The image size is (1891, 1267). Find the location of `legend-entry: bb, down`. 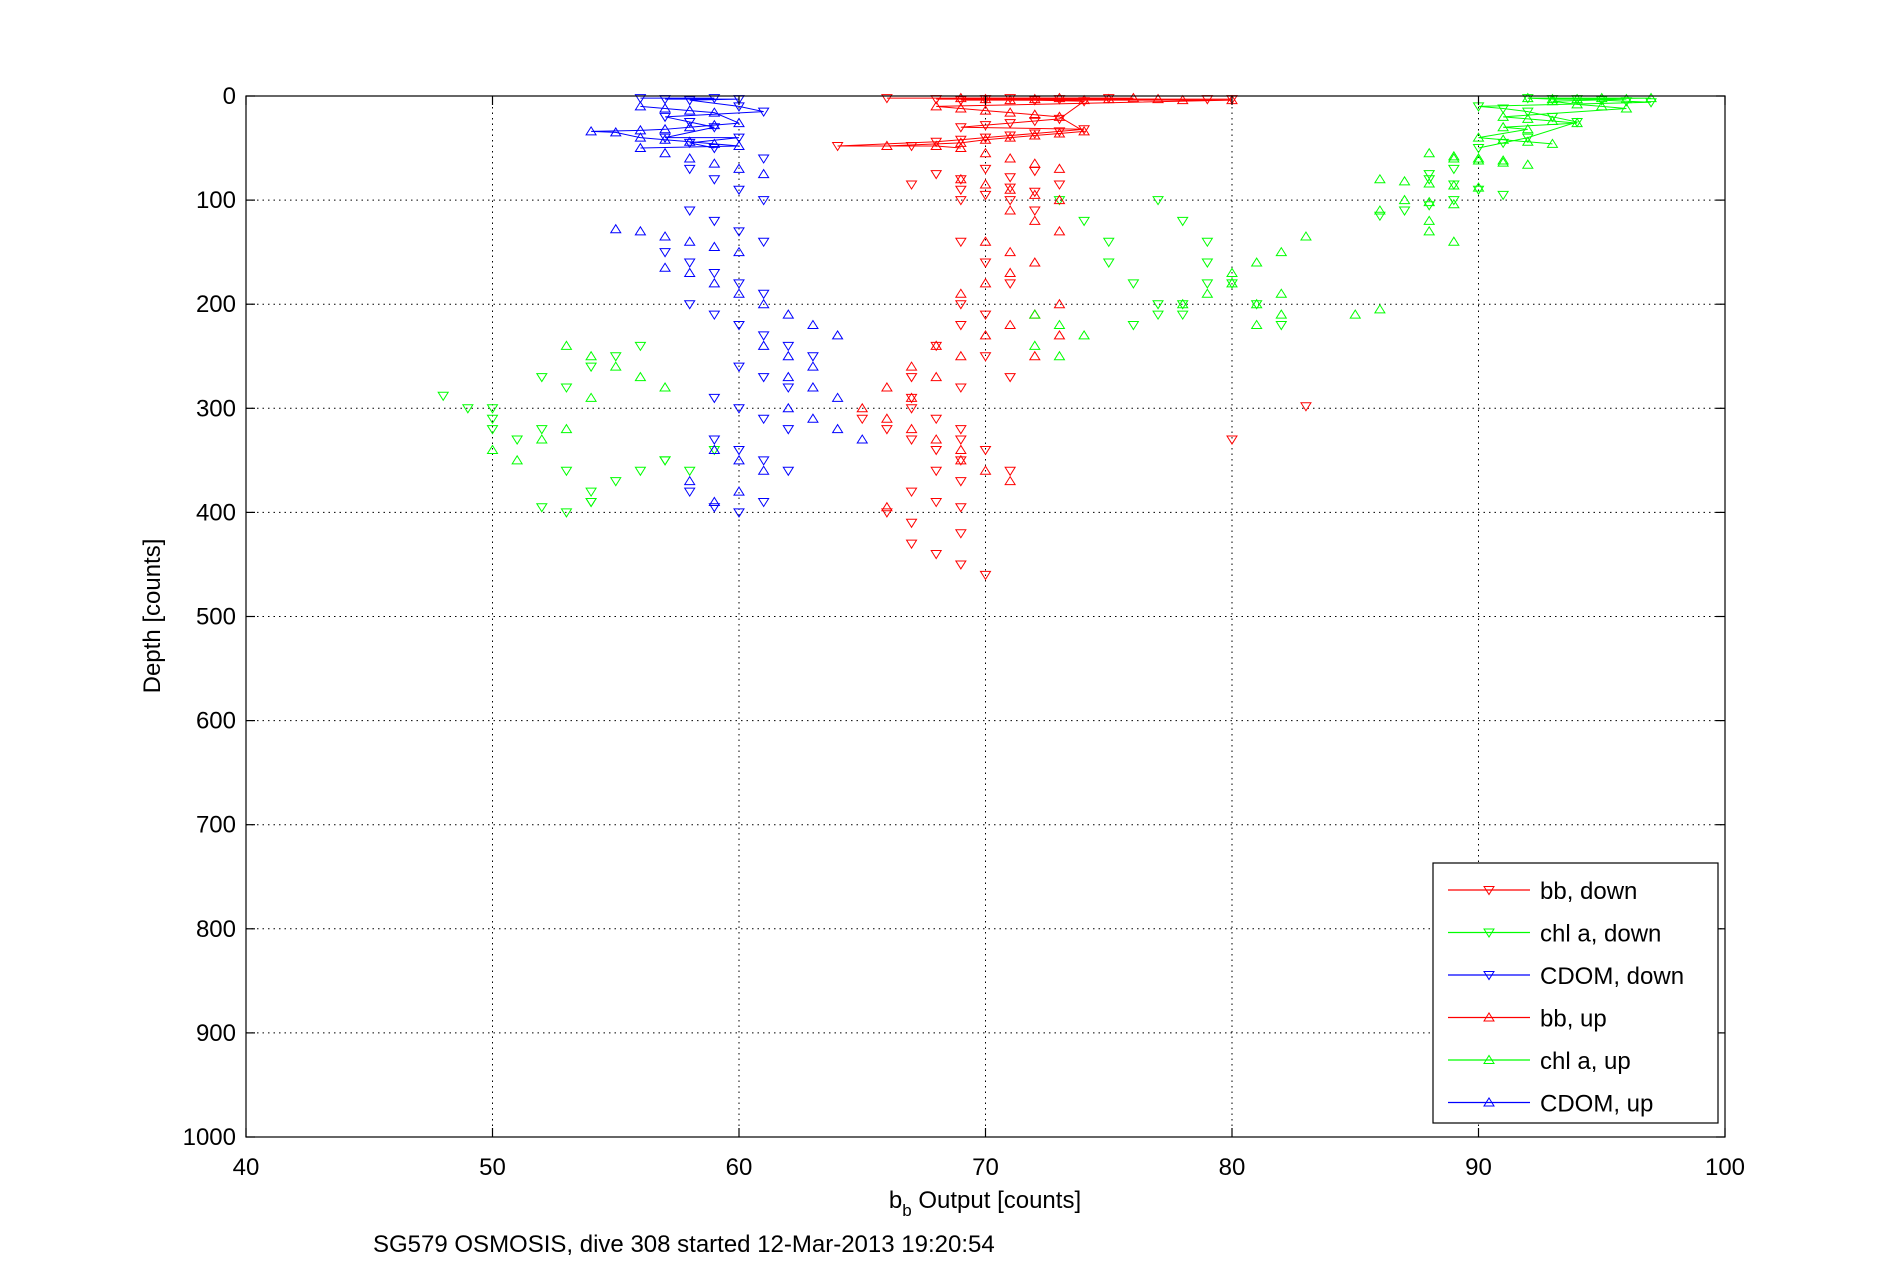

legend-entry: bb, down is located at coordinates (1542, 891).